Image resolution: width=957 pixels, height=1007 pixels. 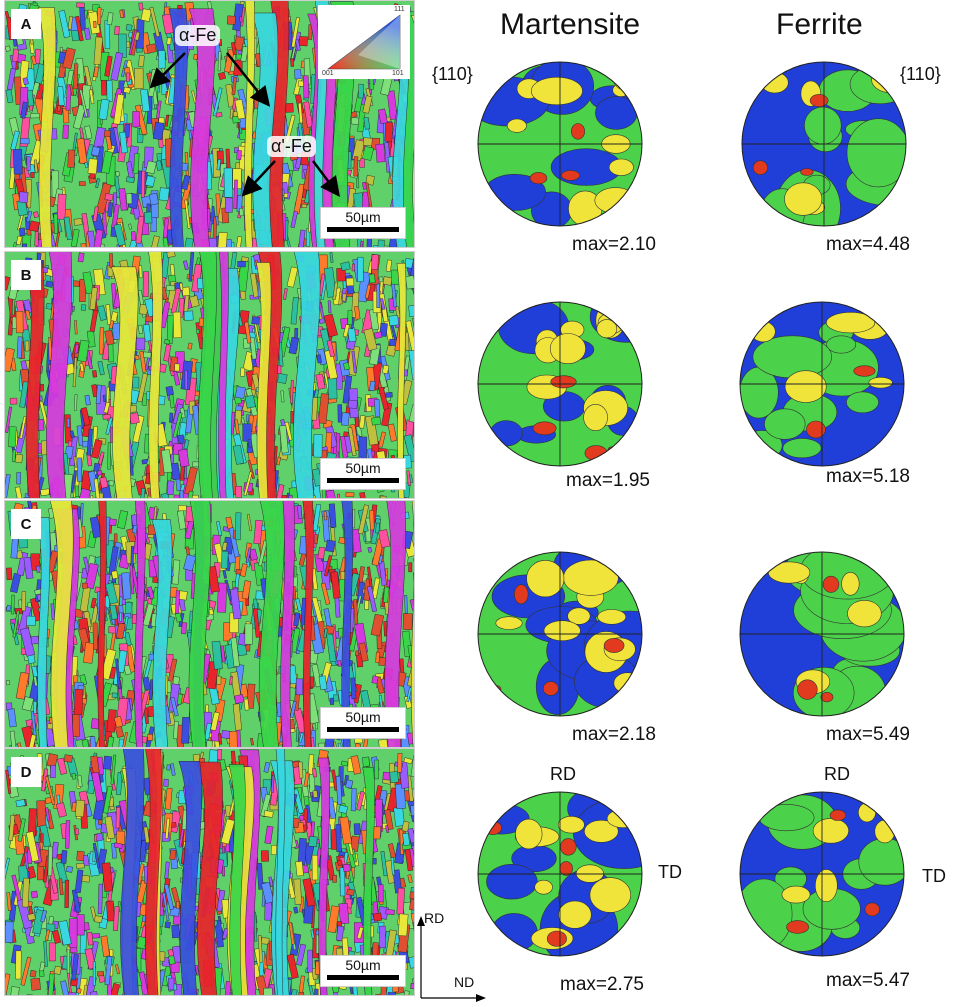 I want to click on ipf-triangle, so click(x=364, y=42).